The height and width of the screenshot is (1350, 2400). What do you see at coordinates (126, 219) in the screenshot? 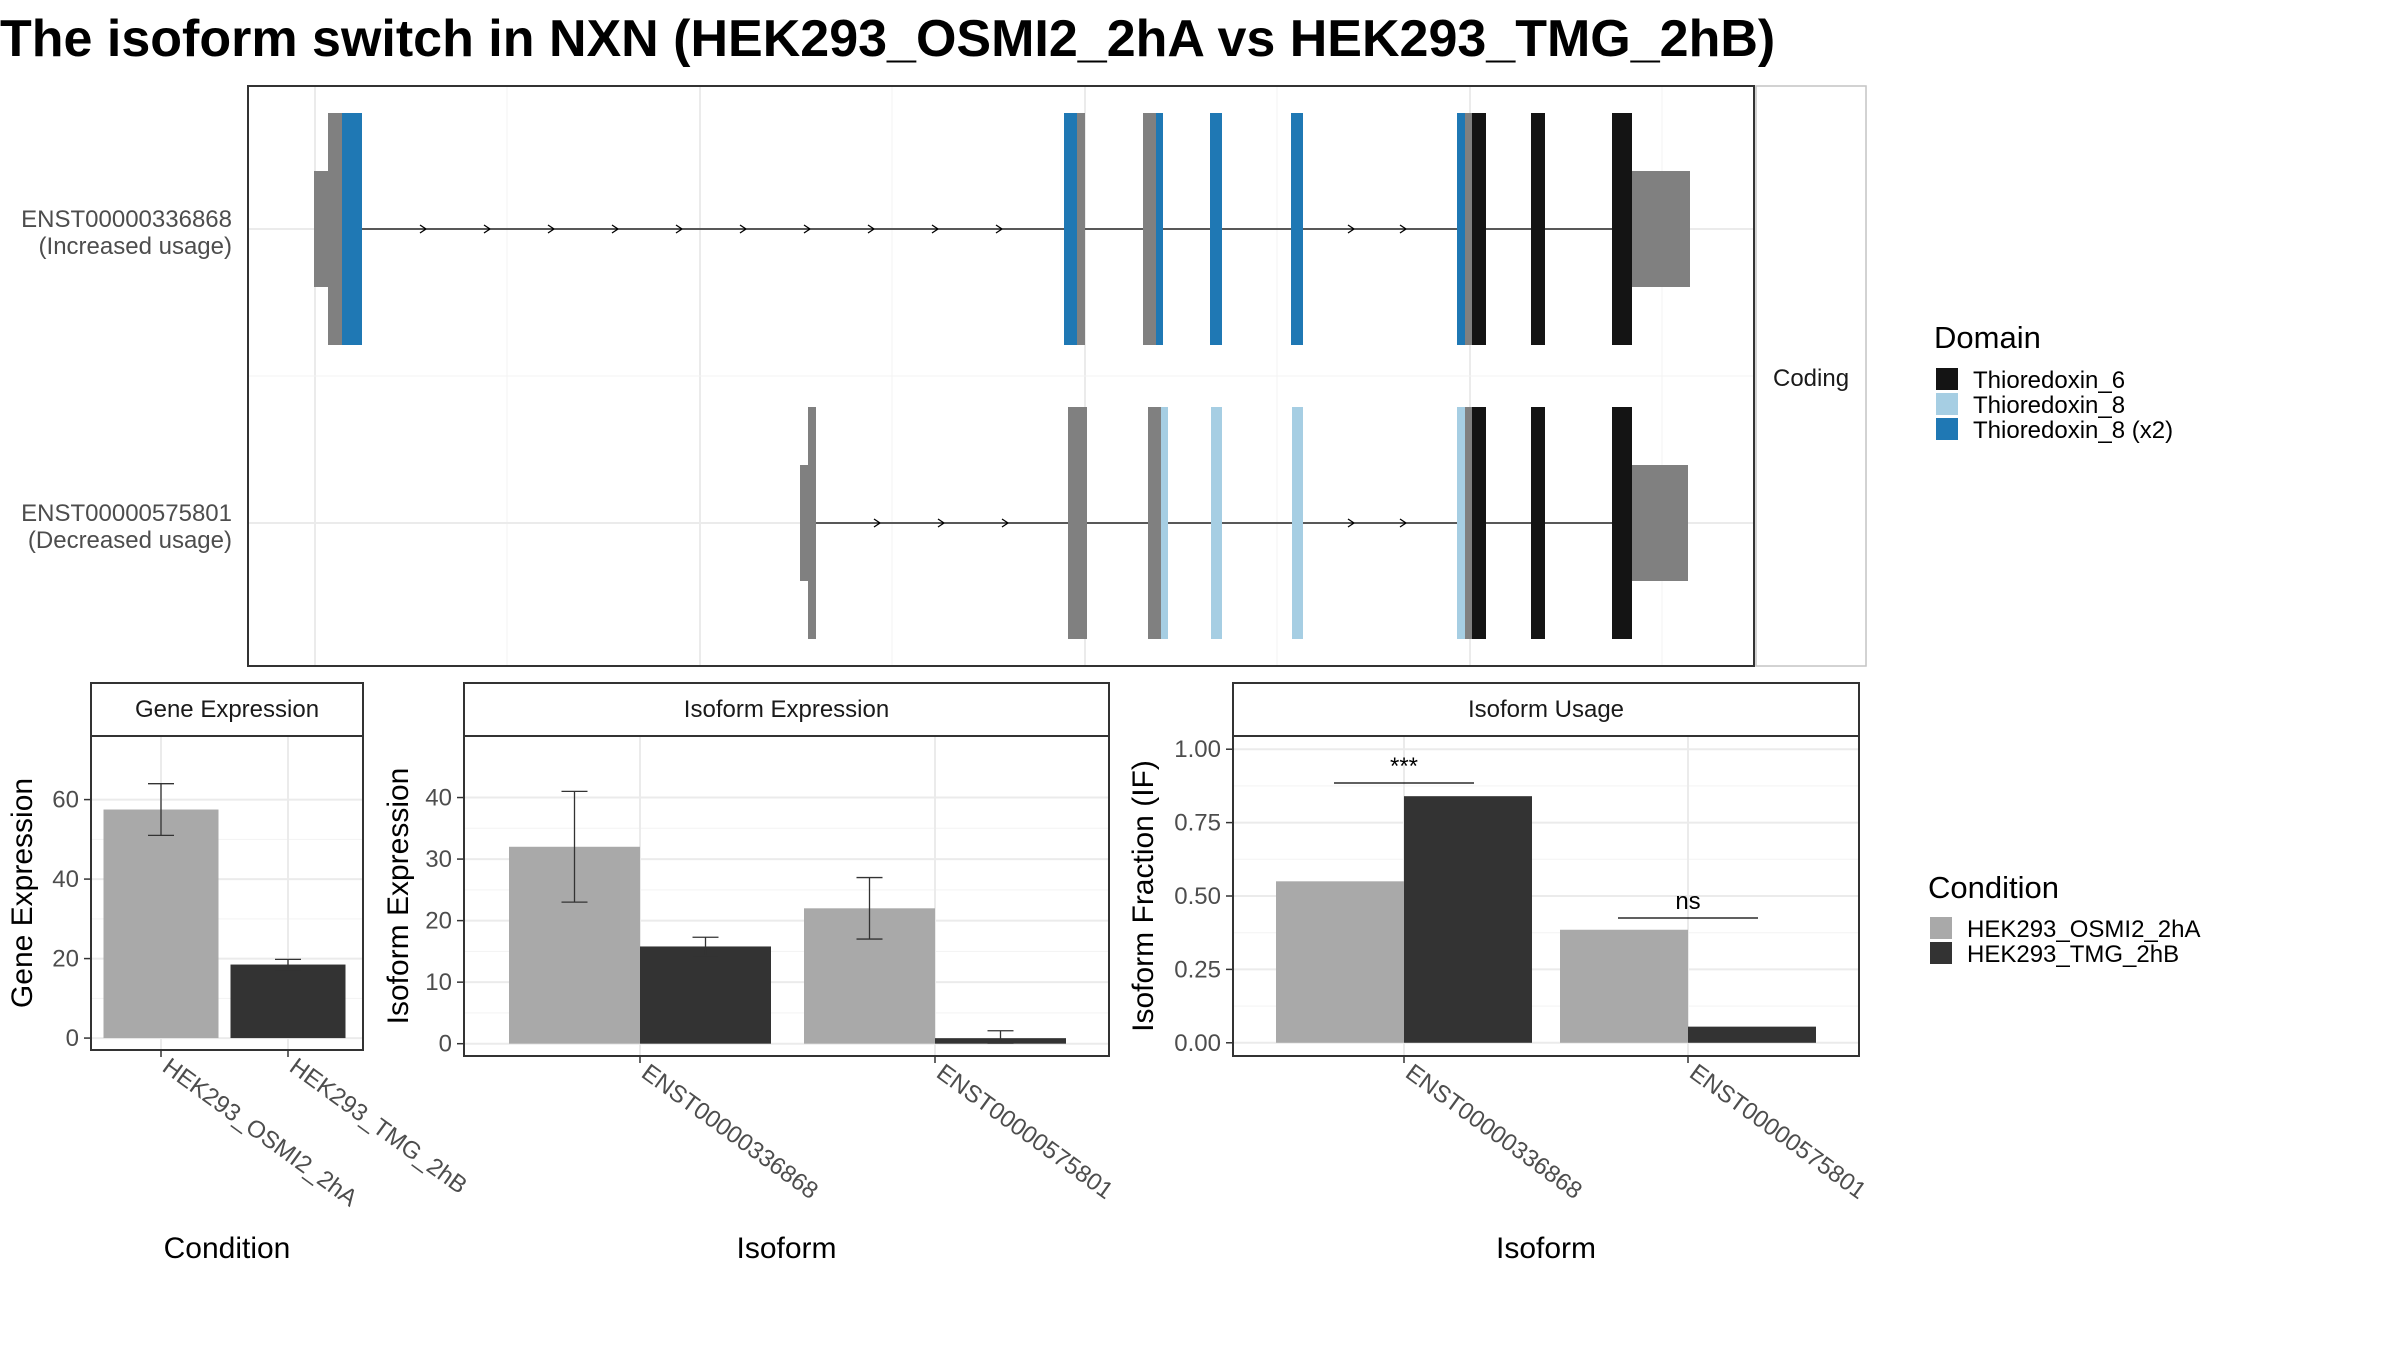
I see `transcript-id-label: ENST00000336868` at bounding box center [126, 219].